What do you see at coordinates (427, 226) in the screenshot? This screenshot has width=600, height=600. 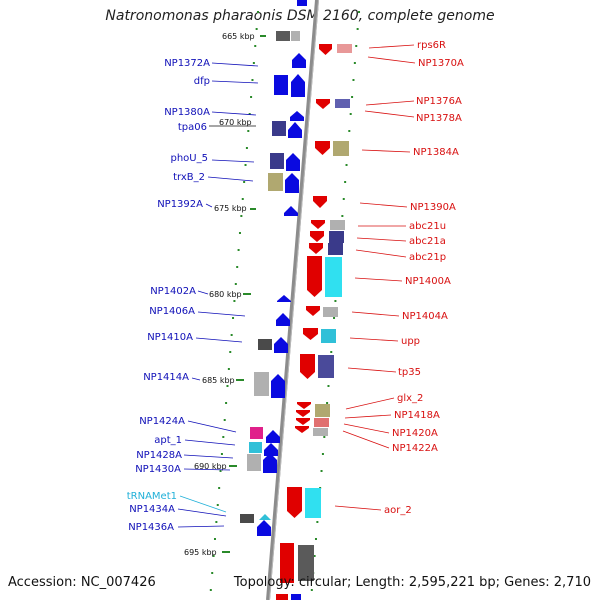 I see `gene-label: abc21u` at bounding box center [427, 226].